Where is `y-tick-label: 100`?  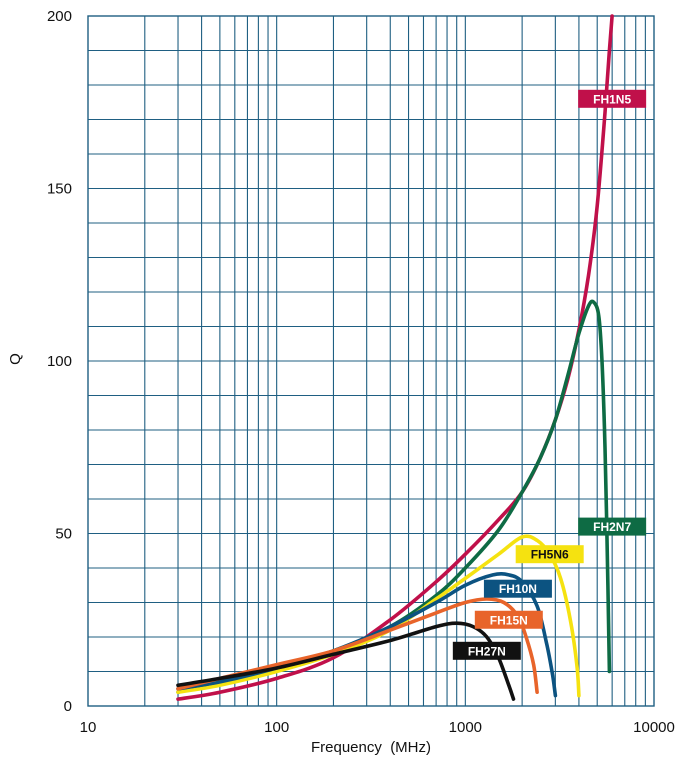 y-tick-label: 100 is located at coordinates (59, 361).